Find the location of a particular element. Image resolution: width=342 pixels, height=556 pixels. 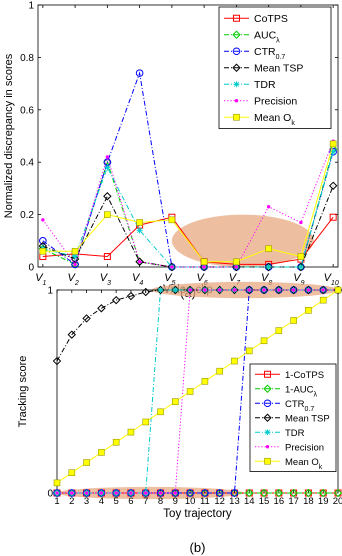

x-tick-label: 20 is located at coordinates (337, 501).